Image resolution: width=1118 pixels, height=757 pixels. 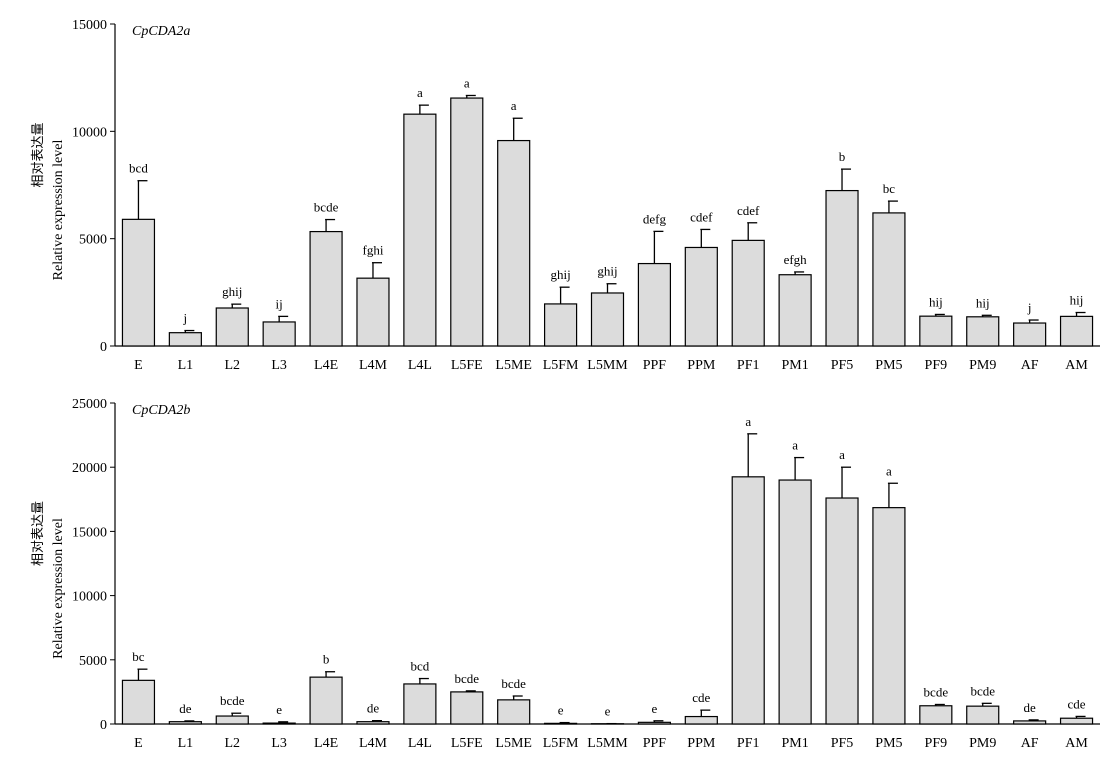 What do you see at coordinates (185, 339) in the screenshot?
I see `bar-L1` at bounding box center [185, 339].